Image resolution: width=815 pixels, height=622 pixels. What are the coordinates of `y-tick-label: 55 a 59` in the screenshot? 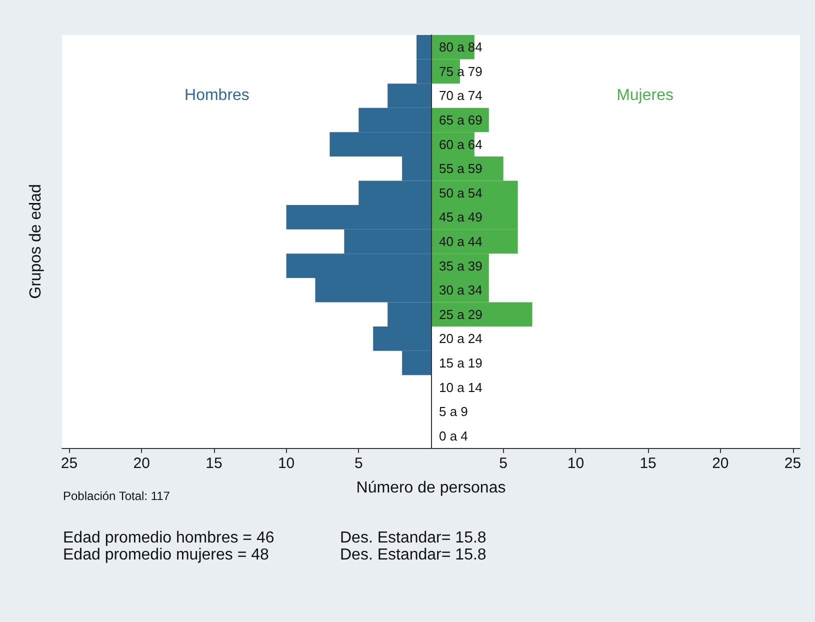 It's located at (460, 168).